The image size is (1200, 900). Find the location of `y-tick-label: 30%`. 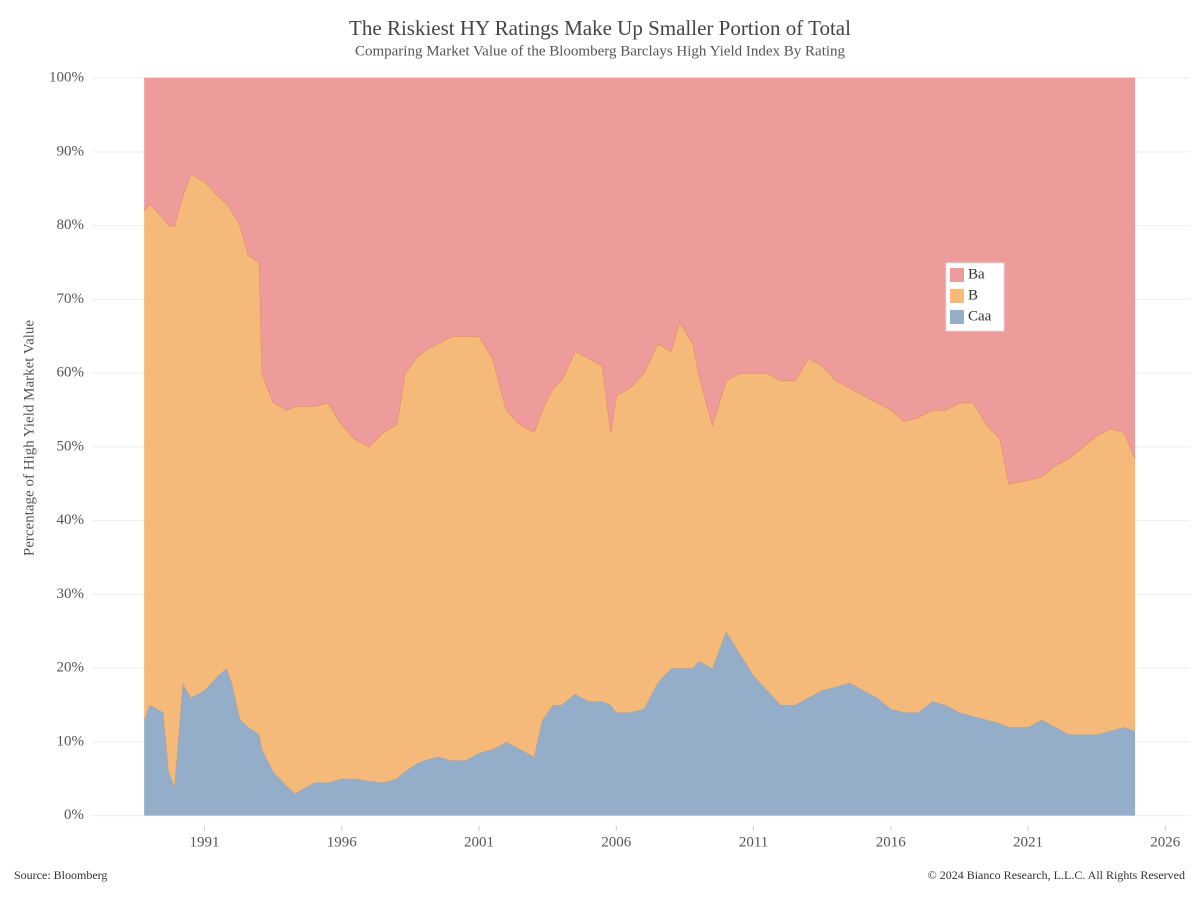

y-tick-label: 30% is located at coordinates (71, 594).